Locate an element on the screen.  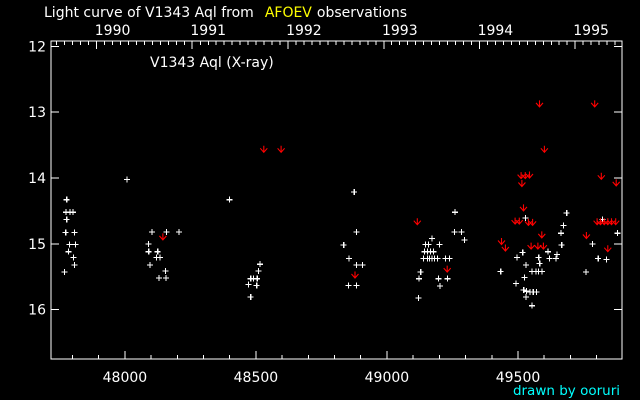
year-tick-label: 1991 is located at coordinates (208, 31).